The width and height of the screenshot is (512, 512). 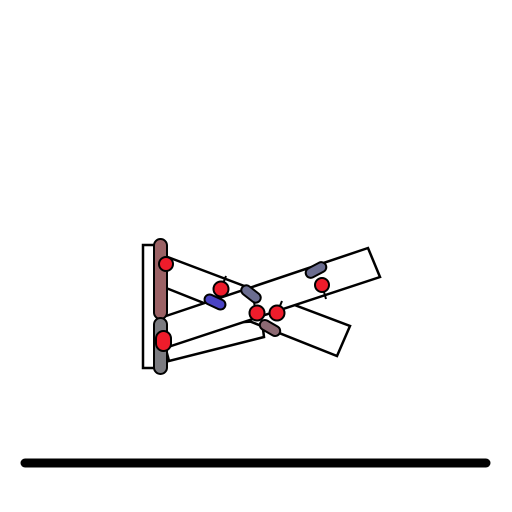 What do you see at coordinates (163, 341) in the screenshot?
I see `joint-red-capsule` at bounding box center [163, 341].